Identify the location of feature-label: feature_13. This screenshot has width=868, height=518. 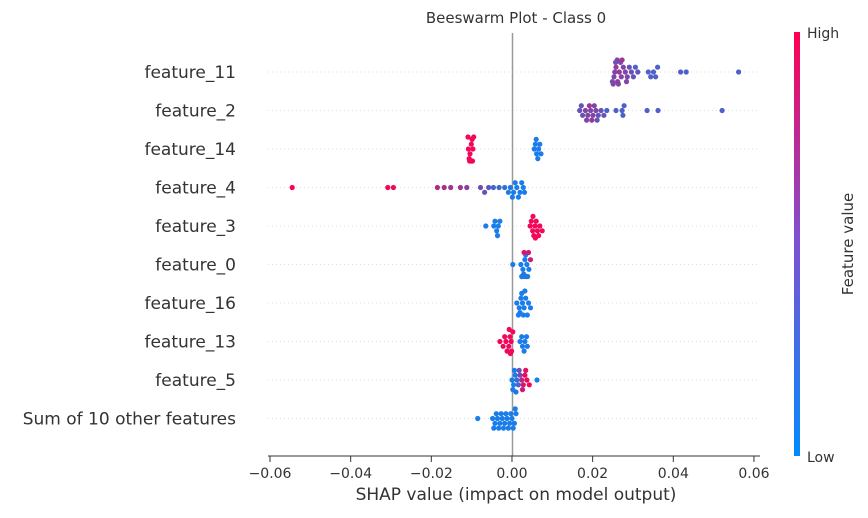
(190, 343).